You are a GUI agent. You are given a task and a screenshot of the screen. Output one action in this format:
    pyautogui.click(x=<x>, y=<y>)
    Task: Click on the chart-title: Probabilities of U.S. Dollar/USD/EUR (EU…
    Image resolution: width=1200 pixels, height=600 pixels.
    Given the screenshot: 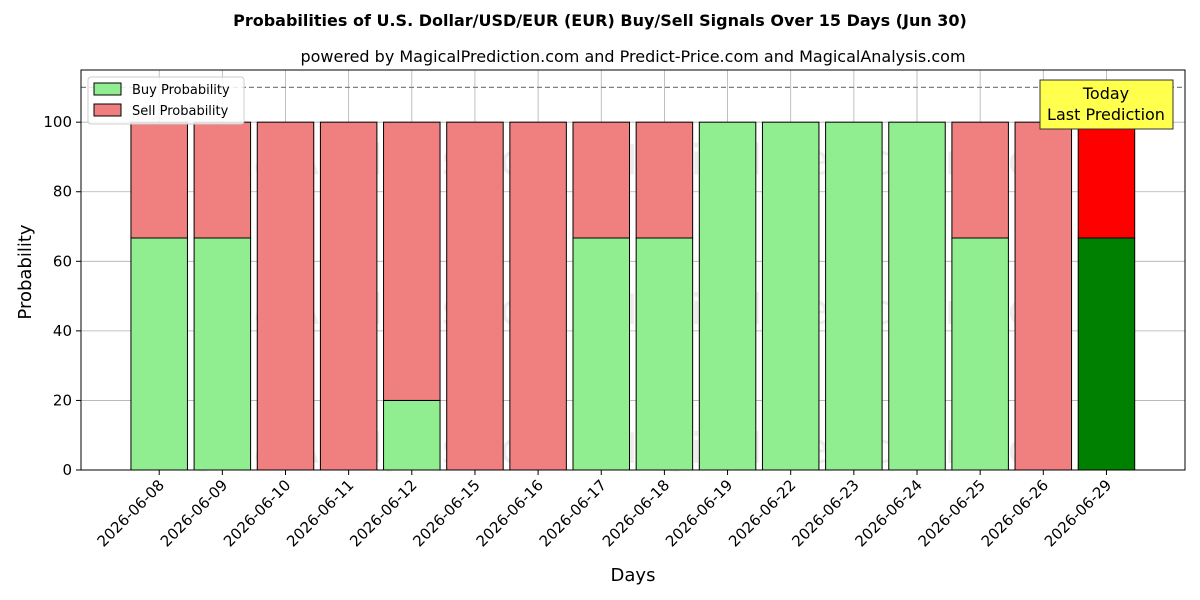 What is the action you would take?
    pyautogui.click(x=600, y=20)
    